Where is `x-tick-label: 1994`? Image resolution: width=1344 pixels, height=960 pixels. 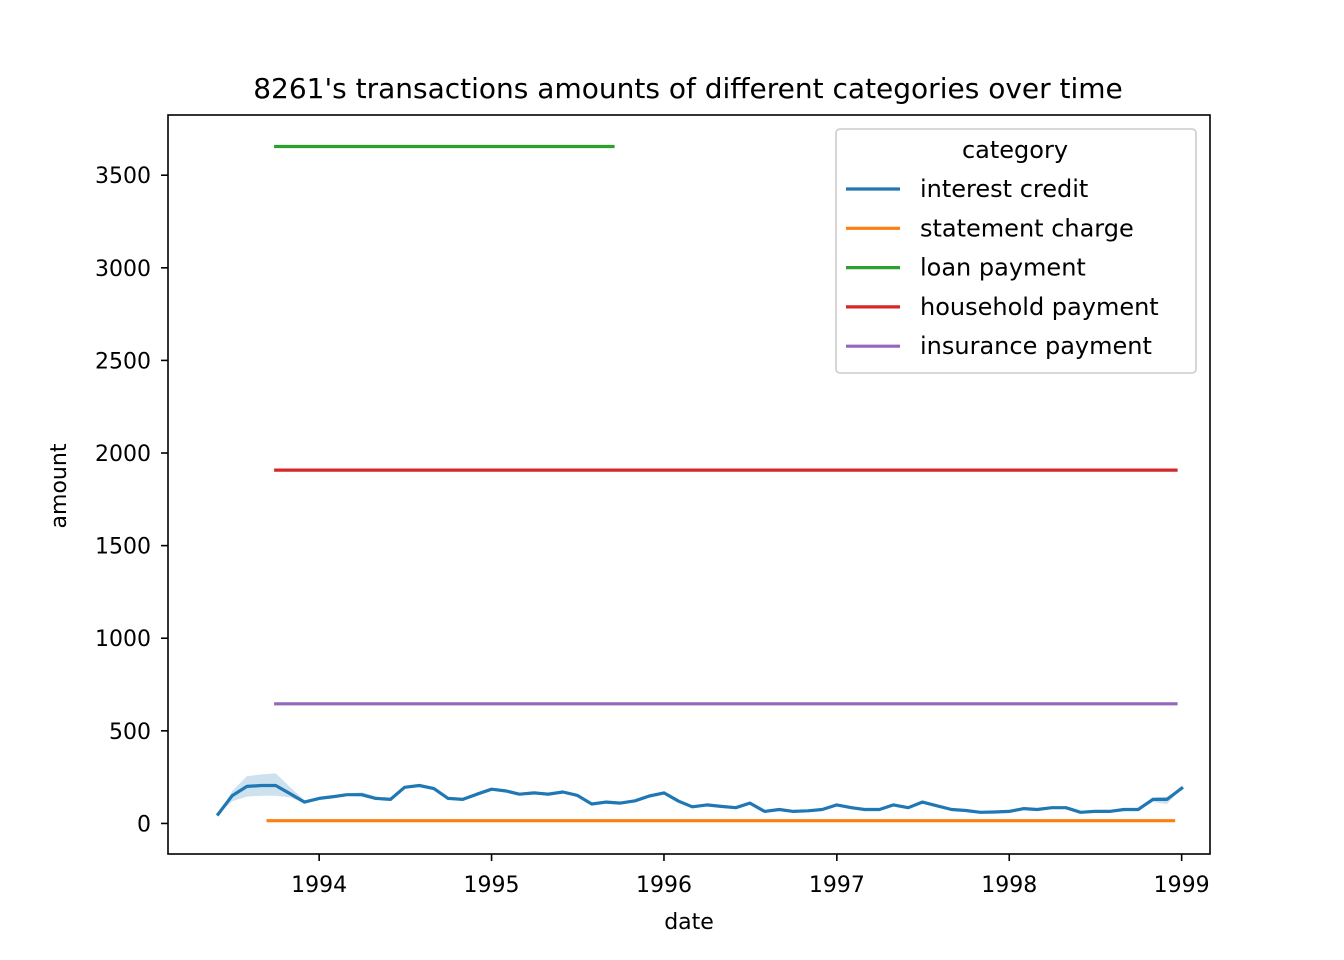 x-tick-label: 1994 is located at coordinates (319, 885).